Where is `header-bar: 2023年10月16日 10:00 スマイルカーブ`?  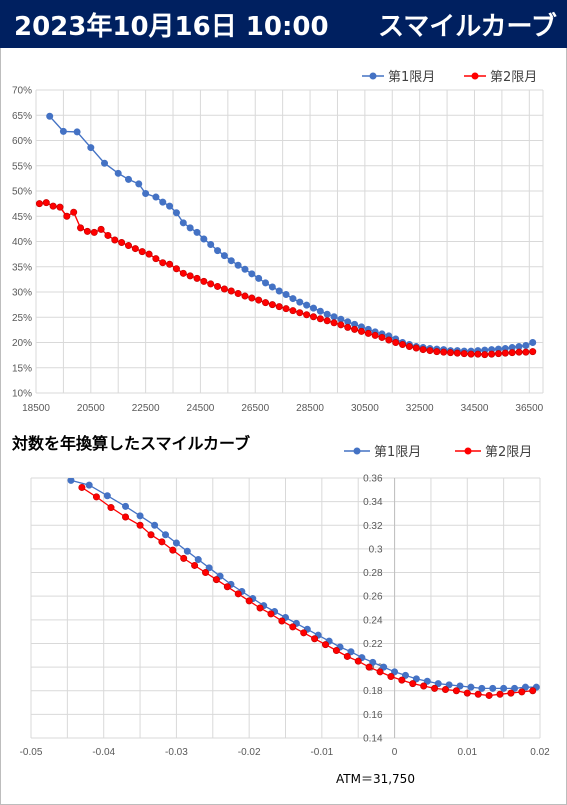 header-bar: 2023年10月16日 10:00 スマイルカーブ is located at coordinates (283, 24).